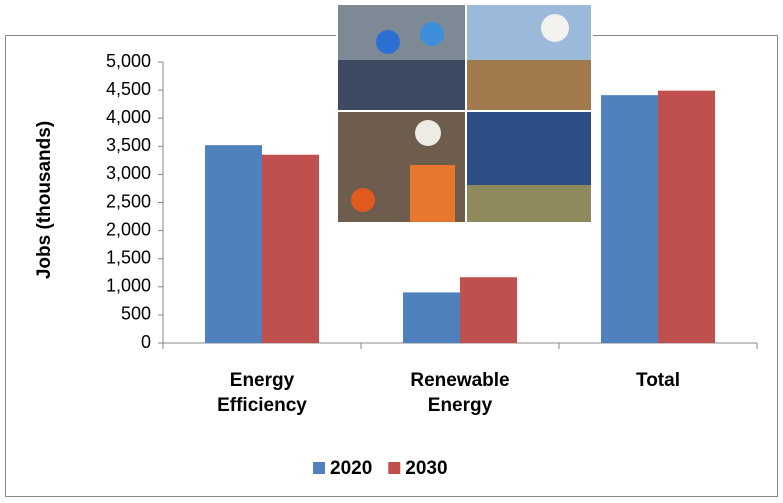 The height and width of the screenshot is (503, 783). I want to click on photo-collage, so click(464, 113).